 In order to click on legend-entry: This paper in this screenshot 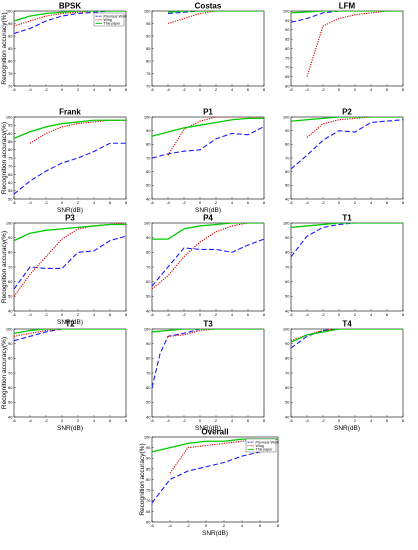, I will do `click(265, 450)`.